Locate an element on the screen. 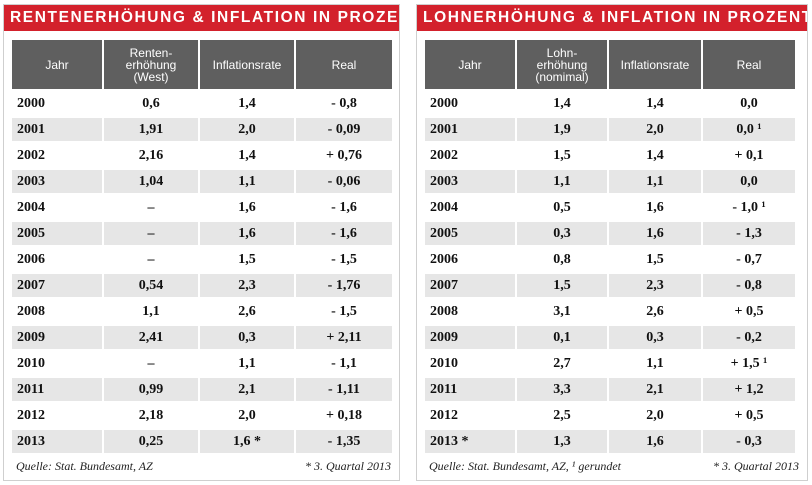  cell-increase: 0,5 is located at coordinates (563, 207).